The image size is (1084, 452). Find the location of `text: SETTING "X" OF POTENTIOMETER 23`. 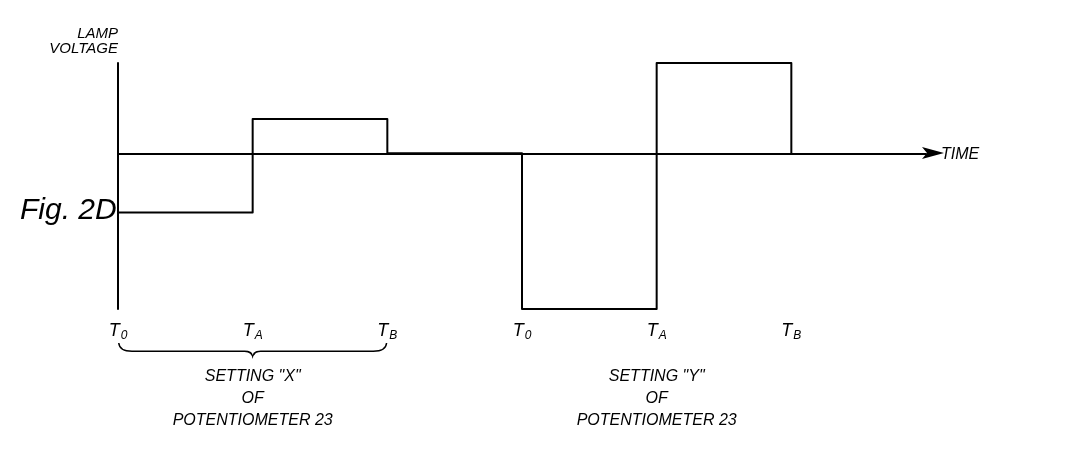

text: SETTING "X" OF POTENTIOMETER 23 is located at coordinates (252, 397).